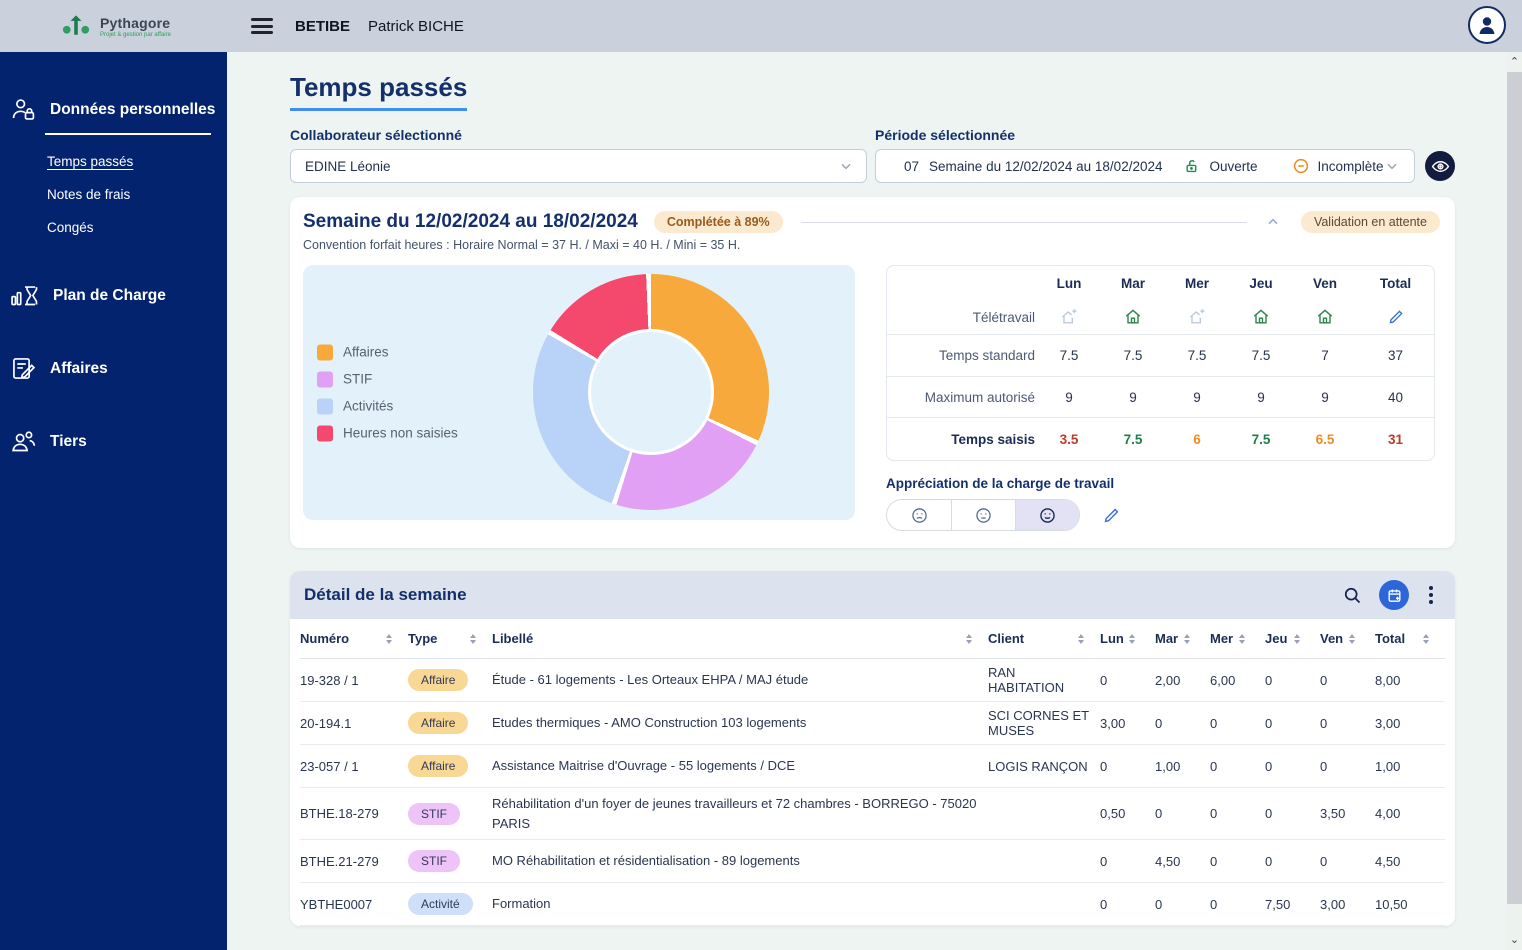 The width and height of the screenshot is (1522, 950). I want to click on standard-lun: 7.5, so click(1069, 355).